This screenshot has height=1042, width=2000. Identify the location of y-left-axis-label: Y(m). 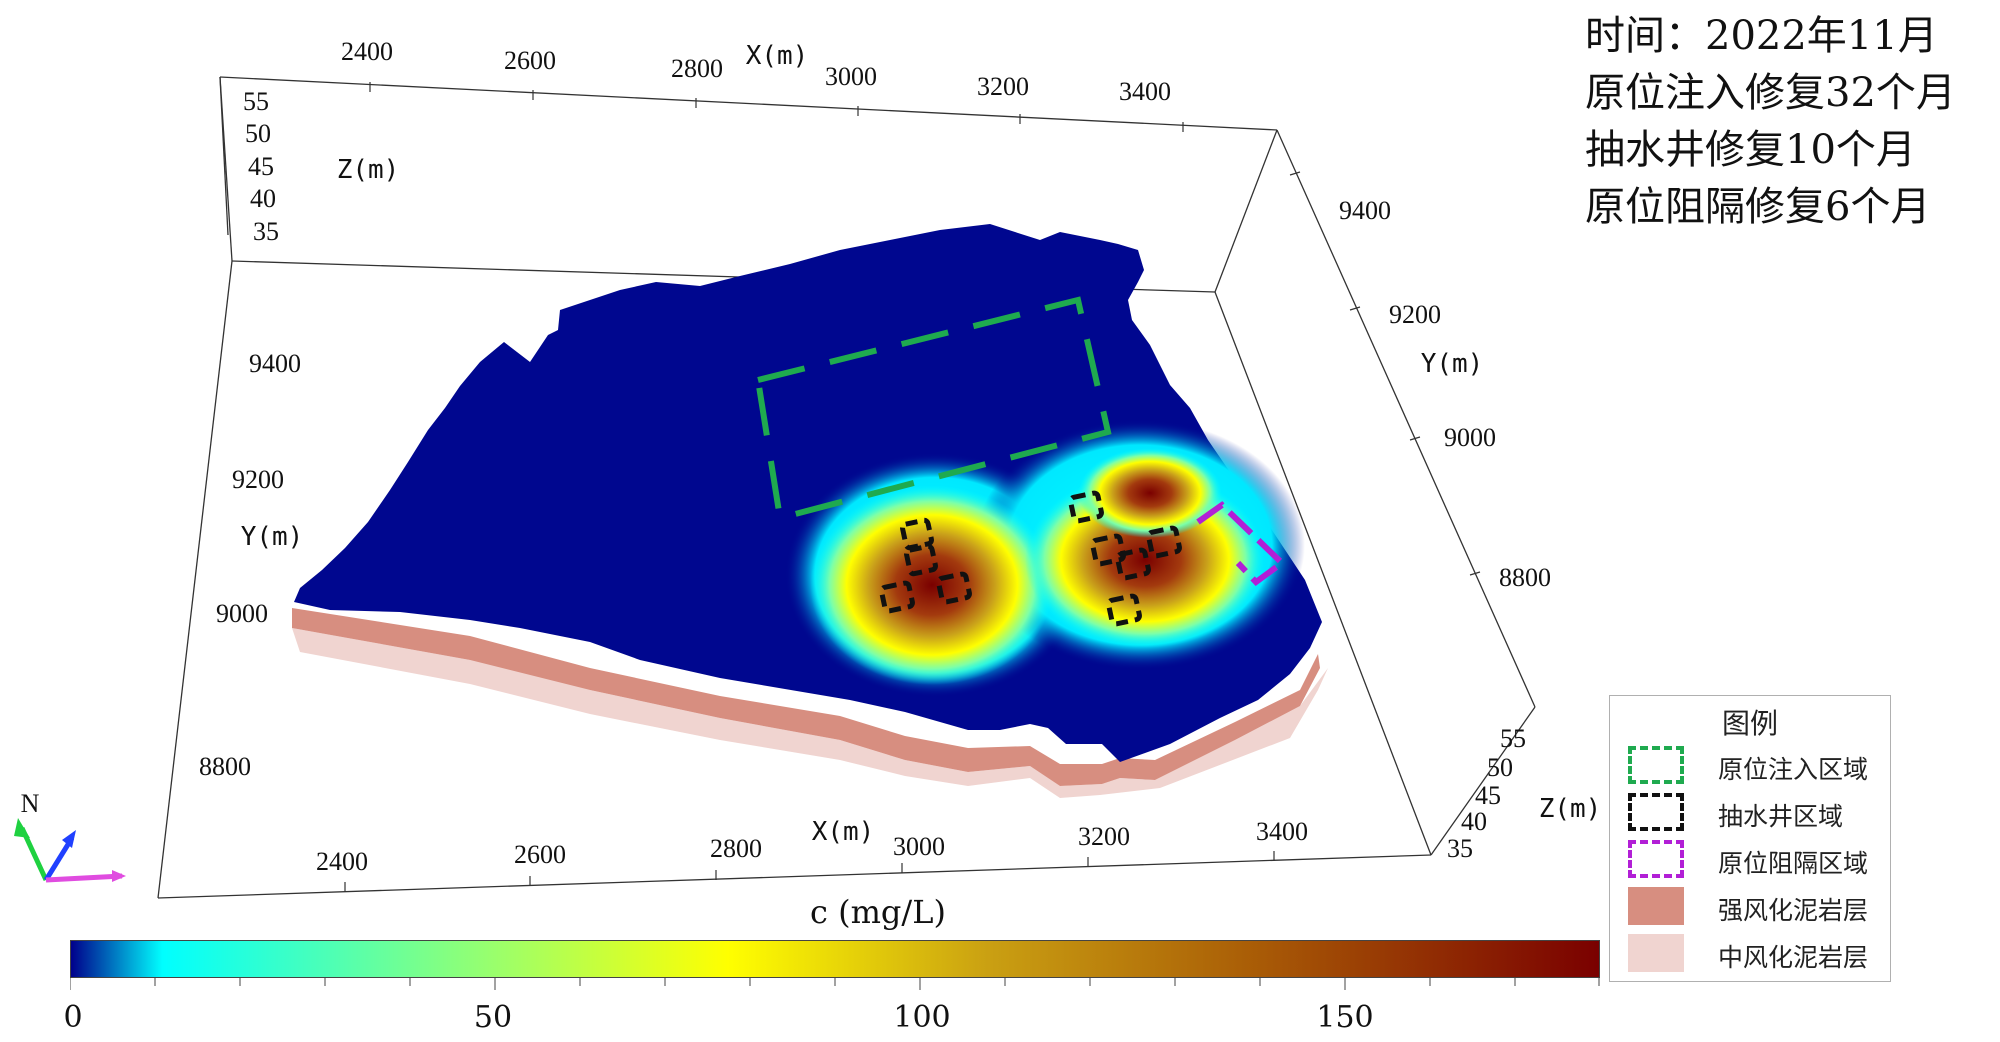
(272, 537).